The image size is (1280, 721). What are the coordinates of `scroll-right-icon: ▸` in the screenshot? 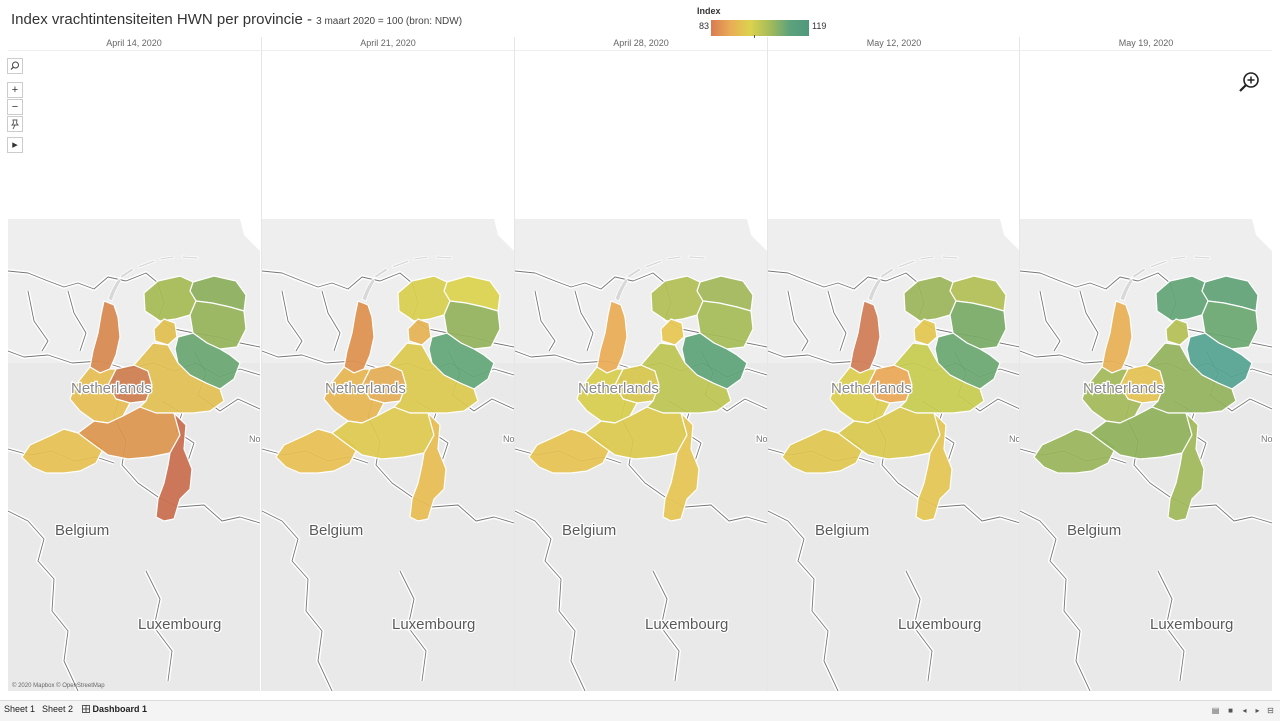 It's located at (1257, 710).